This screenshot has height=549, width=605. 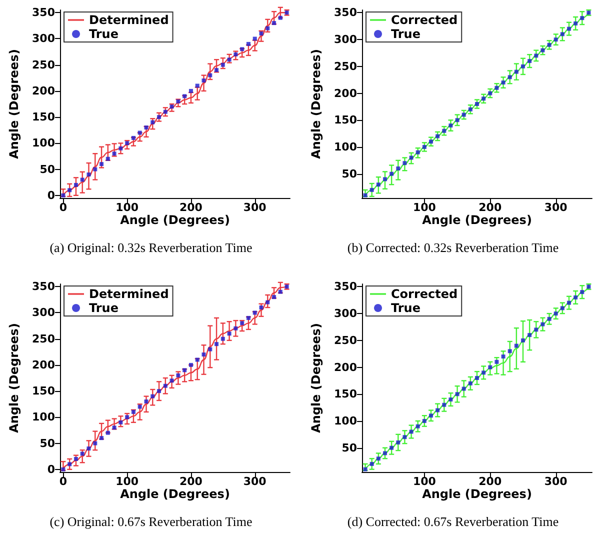 What do you see at coordinates (44, 13) in the screenshot?
I see `y-tick-label: 350` at bounding box center [44, 13].